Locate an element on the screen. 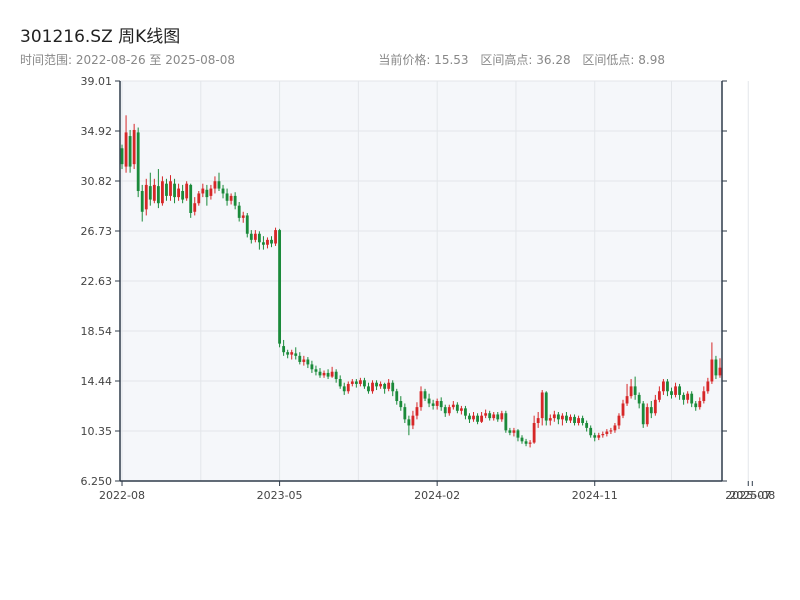  range-low-label: 区间低点: 8.98 is located at coordinates (623, 60).